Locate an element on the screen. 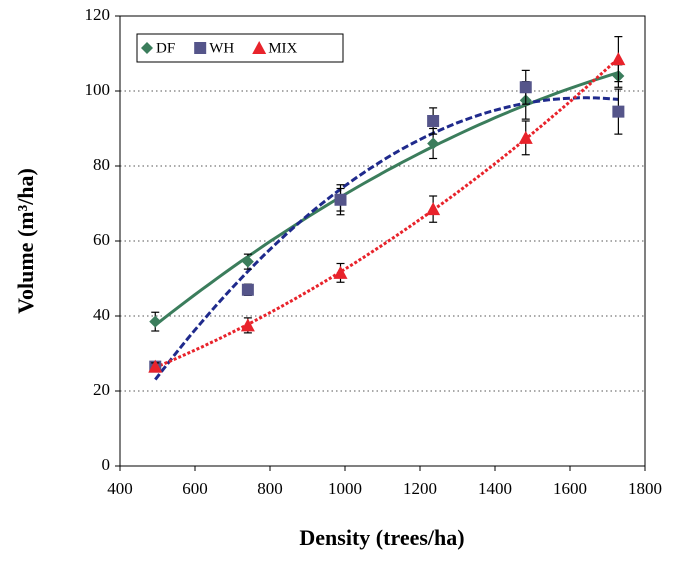  x-tick-label: 1400 is located at coordinates (495, 488).